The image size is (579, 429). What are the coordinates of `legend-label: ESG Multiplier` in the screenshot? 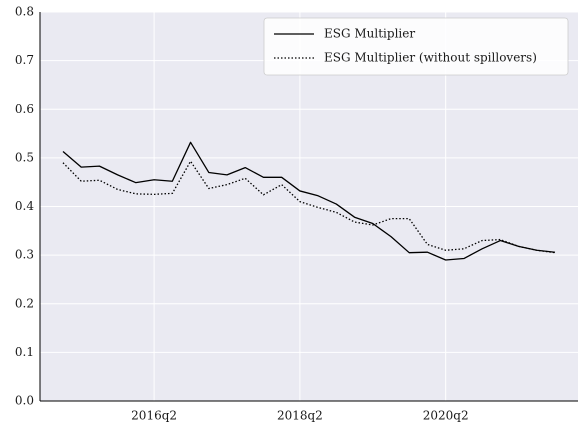 It's located at (369, 34).